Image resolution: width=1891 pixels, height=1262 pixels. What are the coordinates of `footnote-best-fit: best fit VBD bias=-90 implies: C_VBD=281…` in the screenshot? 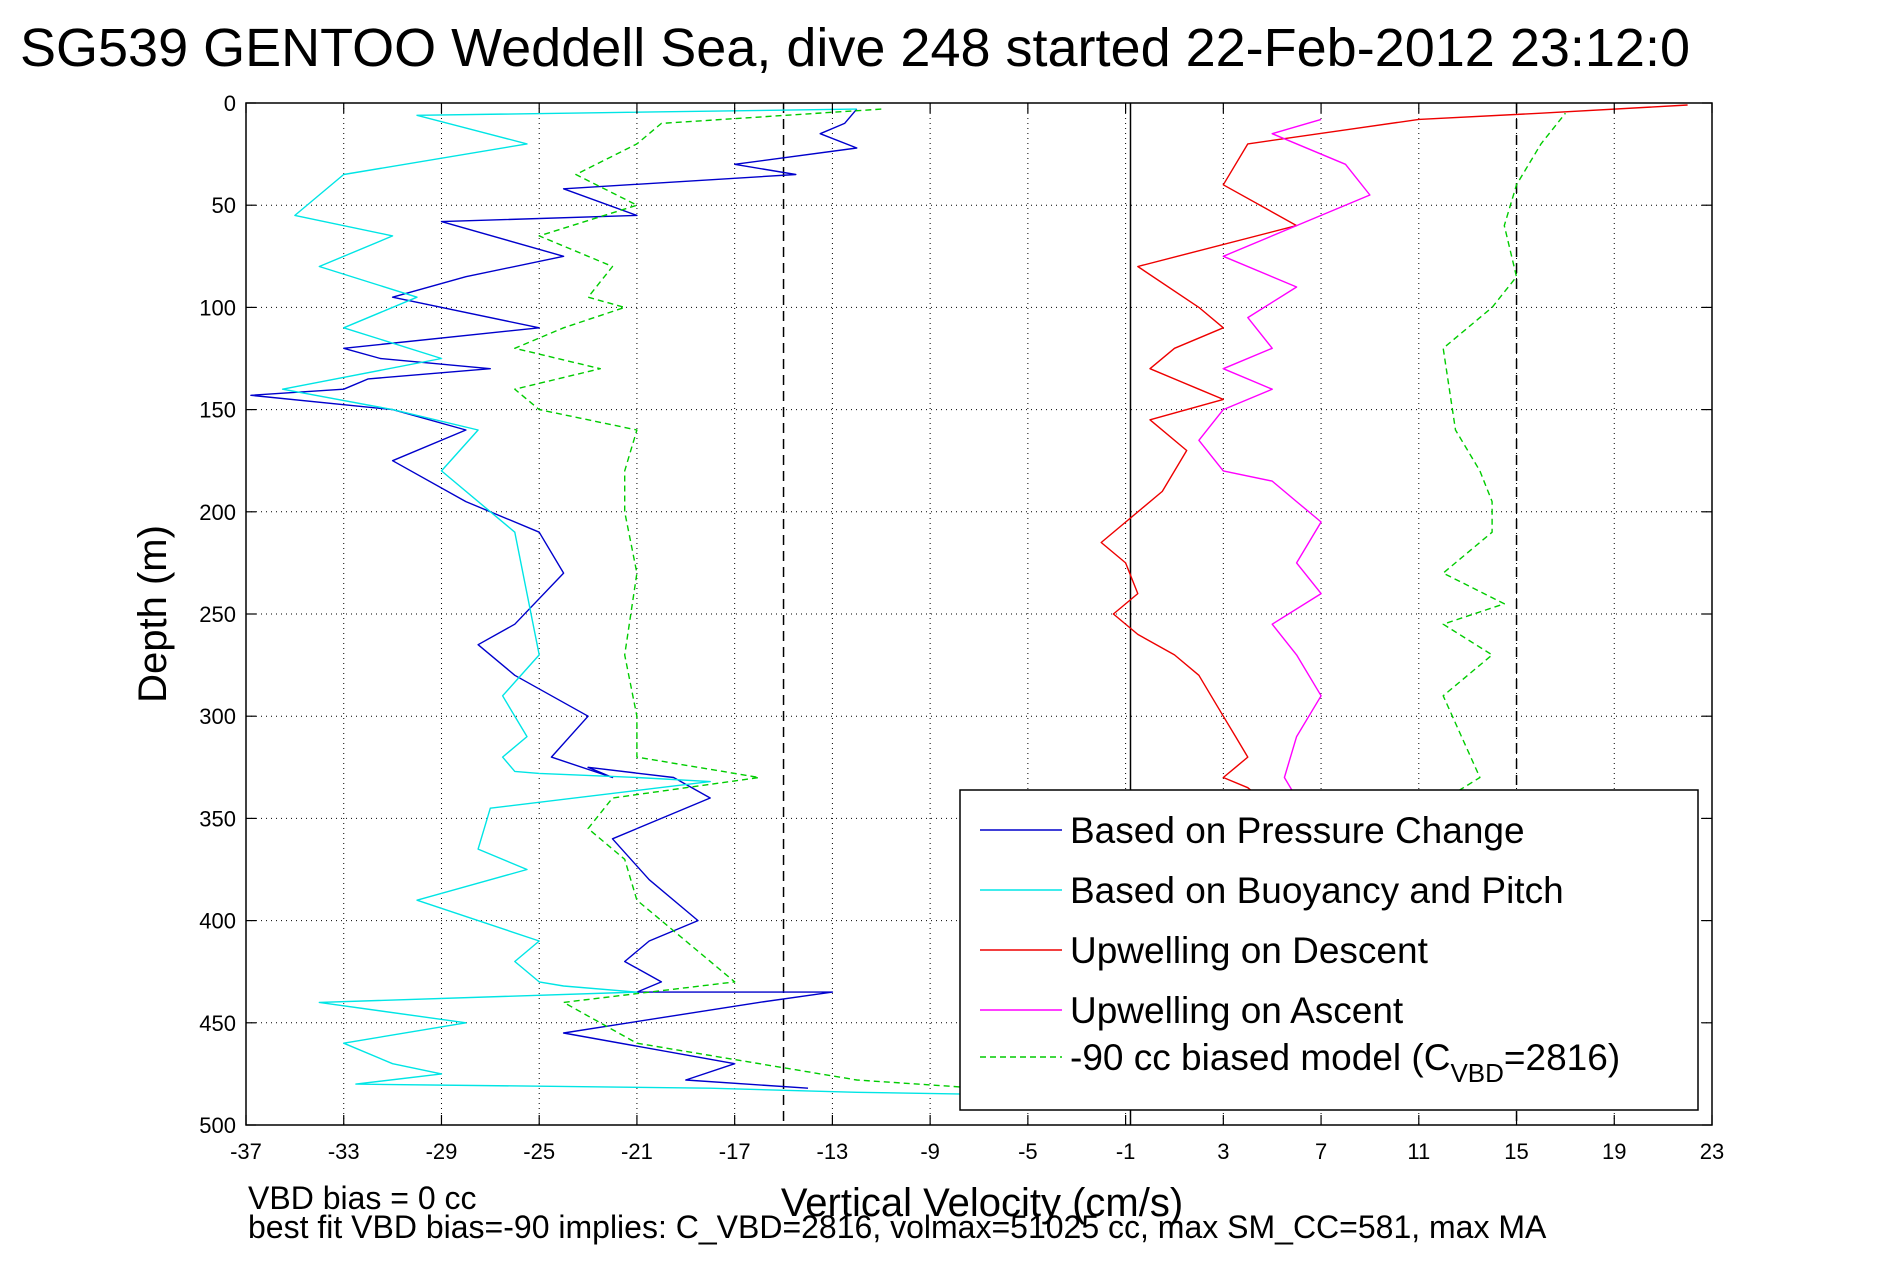 It's located at (897, 1227).